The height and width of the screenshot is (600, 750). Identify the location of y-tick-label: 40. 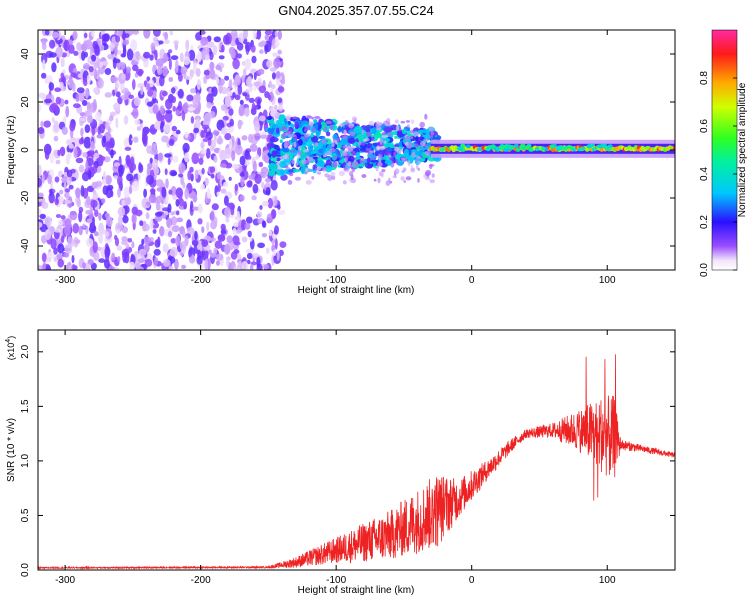
(25, 54).